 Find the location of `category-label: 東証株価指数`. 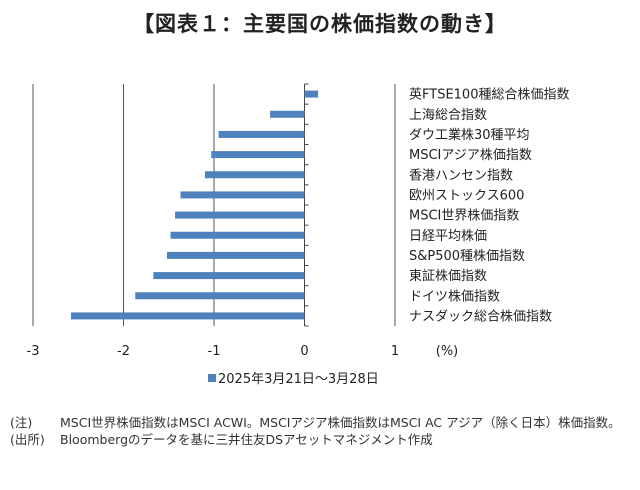

category-label: 東証株価指数 is located at coordinates (448, 276).